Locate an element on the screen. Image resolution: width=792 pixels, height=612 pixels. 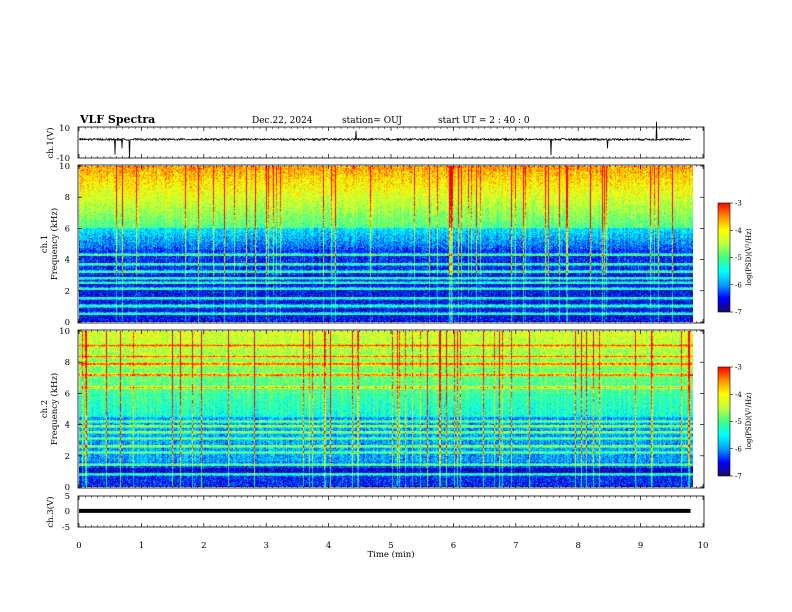
ch1-spec-ylabel-channel: ch.1 is located at coordinates (45, 244).